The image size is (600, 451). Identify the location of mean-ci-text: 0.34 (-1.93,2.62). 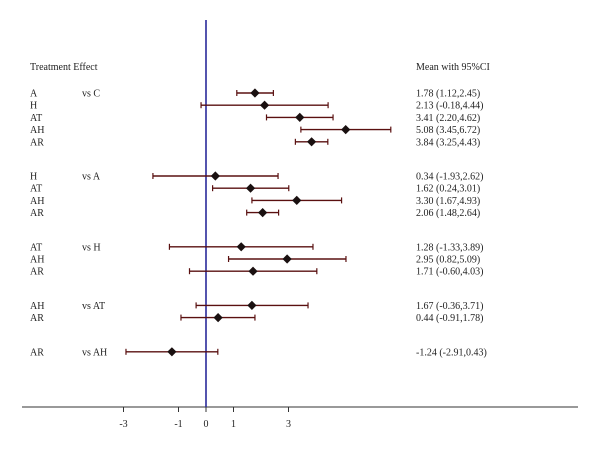
(450, 177).